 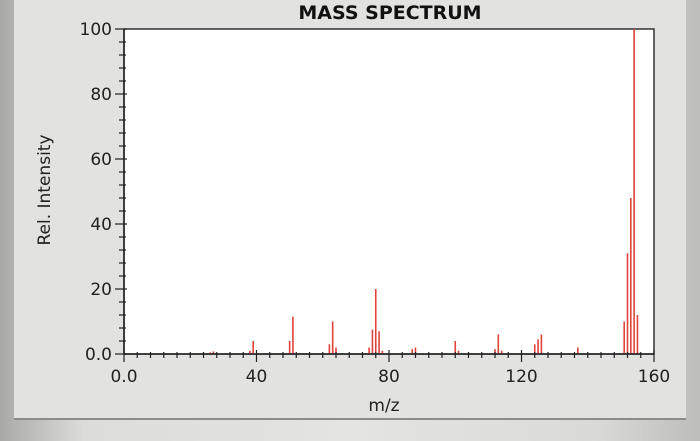 What do you see at coordinates (98, 355) in the screenshot?
I see `y-tick-label: 0.0` at bounding box center [98, 355].